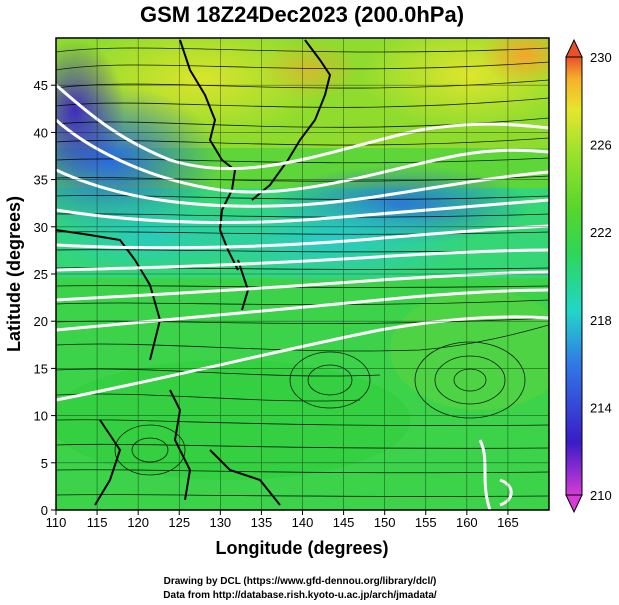 This screenshot has height=605, width=619. I want to click on colorbar-label: 214, so click(601, 407).